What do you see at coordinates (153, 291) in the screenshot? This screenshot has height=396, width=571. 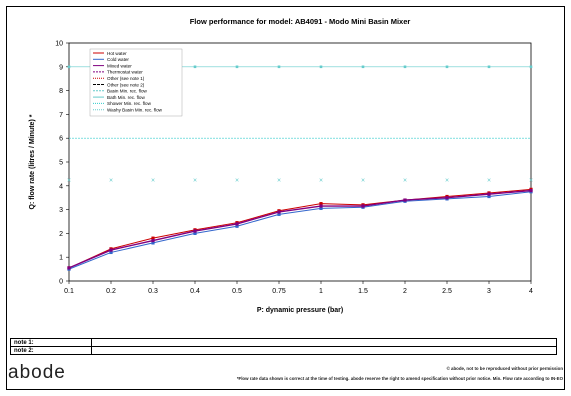 I see `x-tick-label: 0.3` at bounding box center [153, 291].